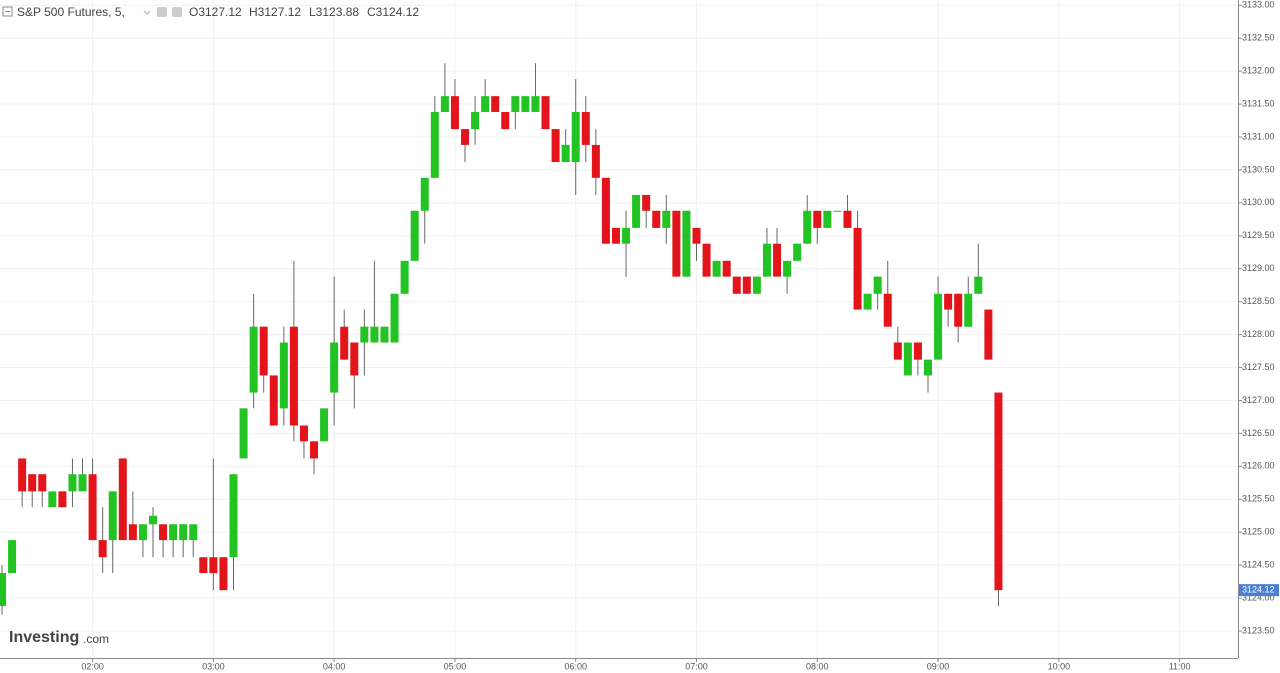 The image size is (1280, 673). Describe the element at coordinates (215, 12) in the screenshot. I see `ohlc-open: O3127.12` at that location.